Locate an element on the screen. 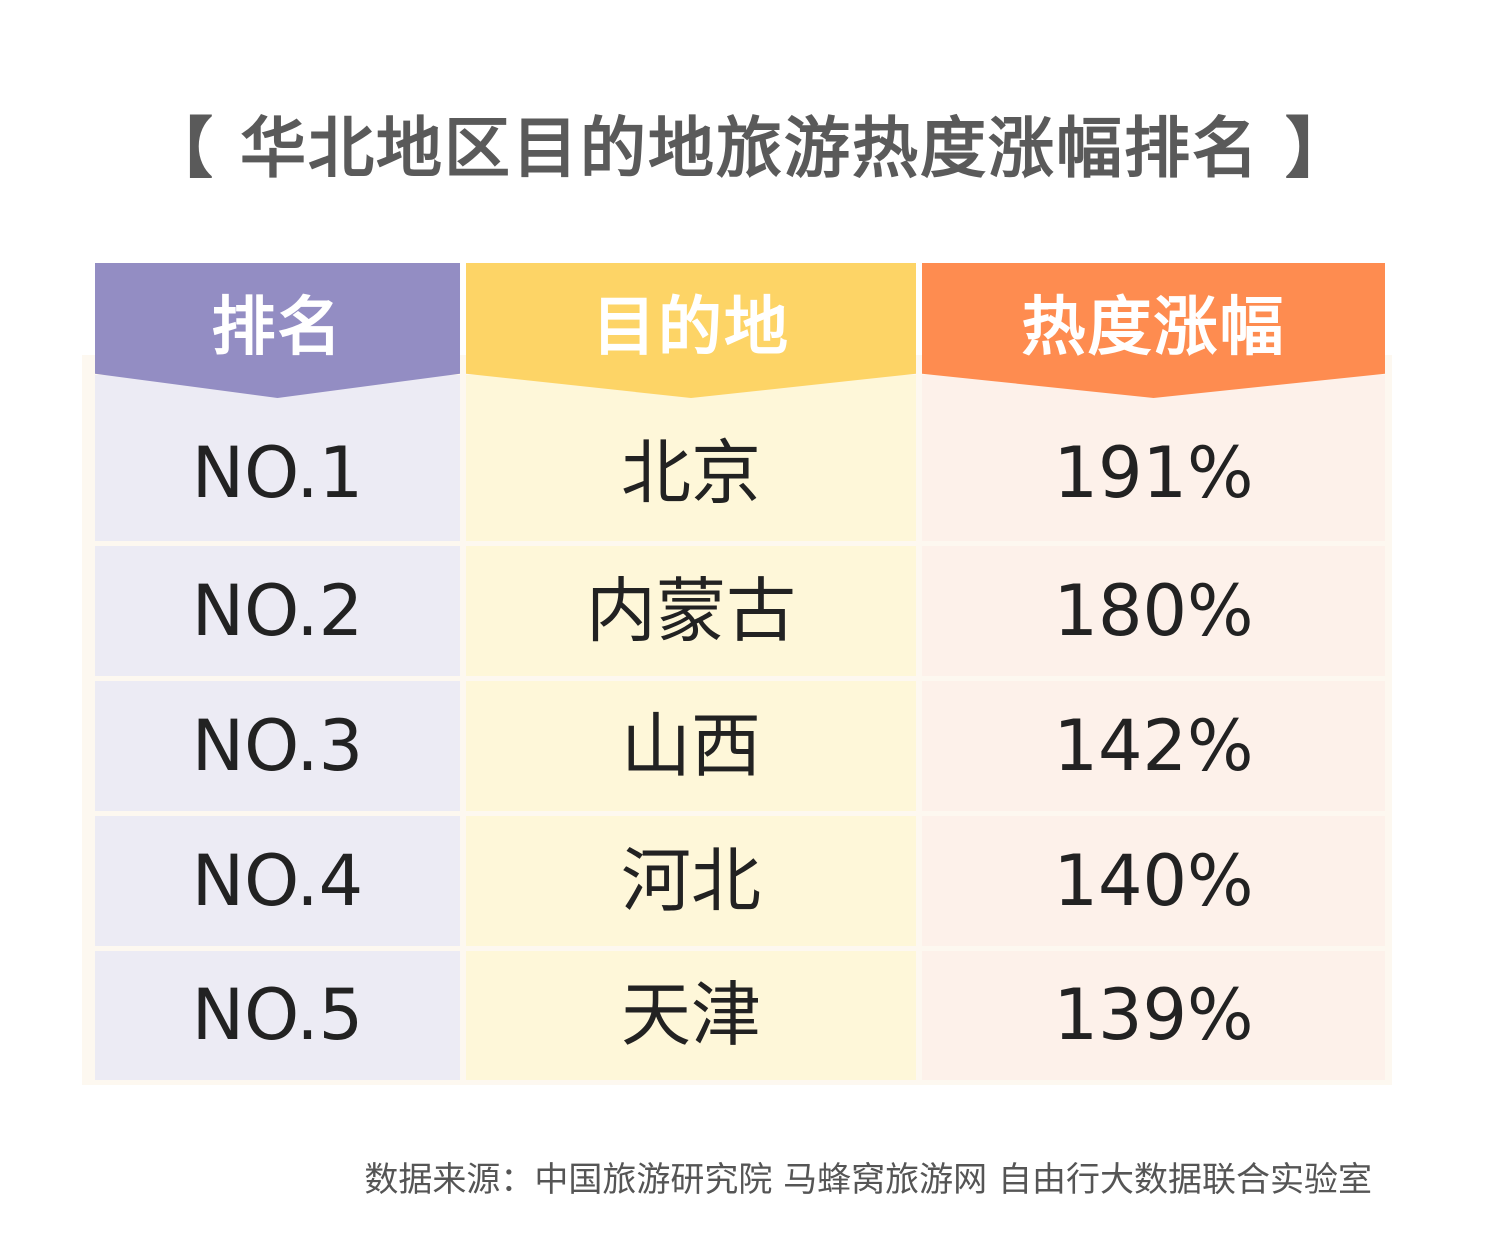 This screenshot has height=1255, width=1500. table-cell: 内蒙古 is located at coordinates (691, 611).